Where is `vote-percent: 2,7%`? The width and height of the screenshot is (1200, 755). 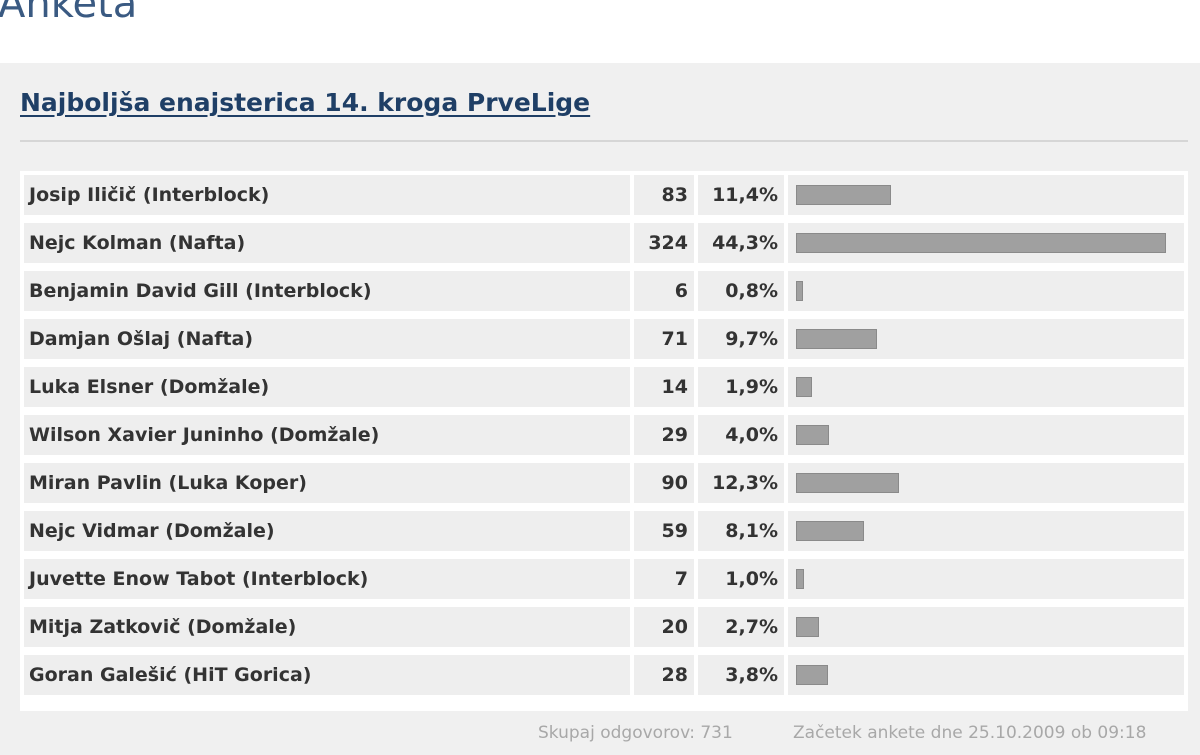
vote-percent: 2,7% is located at coordinates (751, 627).